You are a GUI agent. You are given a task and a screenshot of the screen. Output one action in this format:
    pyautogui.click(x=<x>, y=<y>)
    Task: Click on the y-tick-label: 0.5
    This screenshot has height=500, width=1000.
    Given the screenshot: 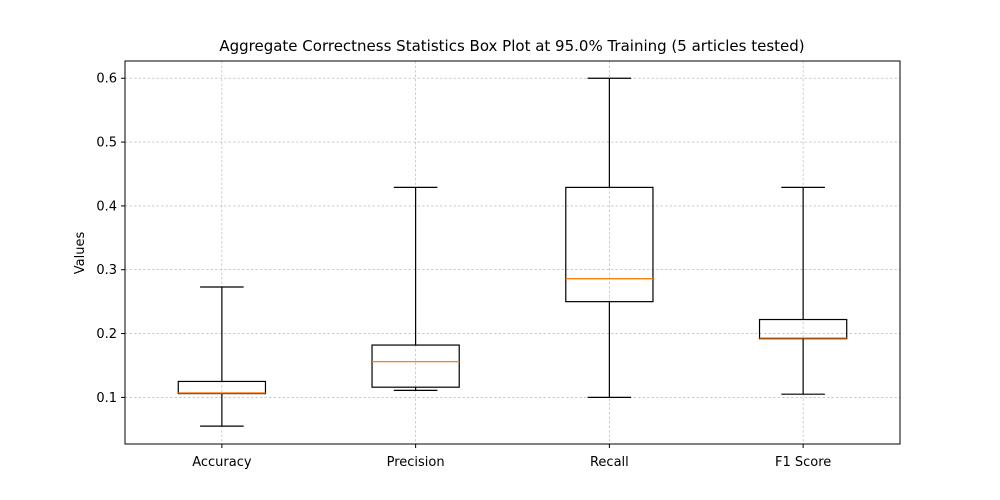 What is the action you would take?
    pyautogui.click(x=106, y=143)
    